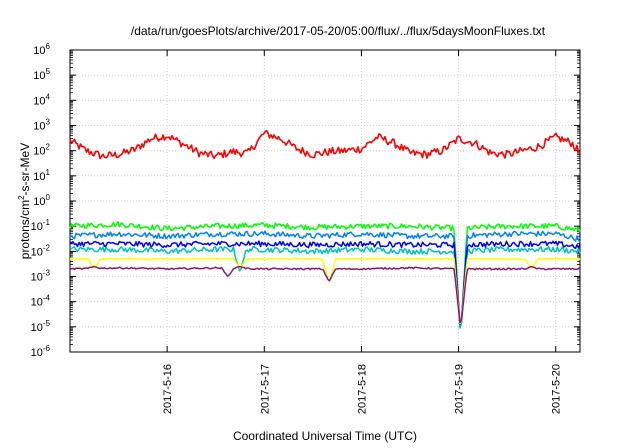 The height and width of the screenshot is (448, 640). I want to click on y-tick-label: 10⁰, so click(41, 200).